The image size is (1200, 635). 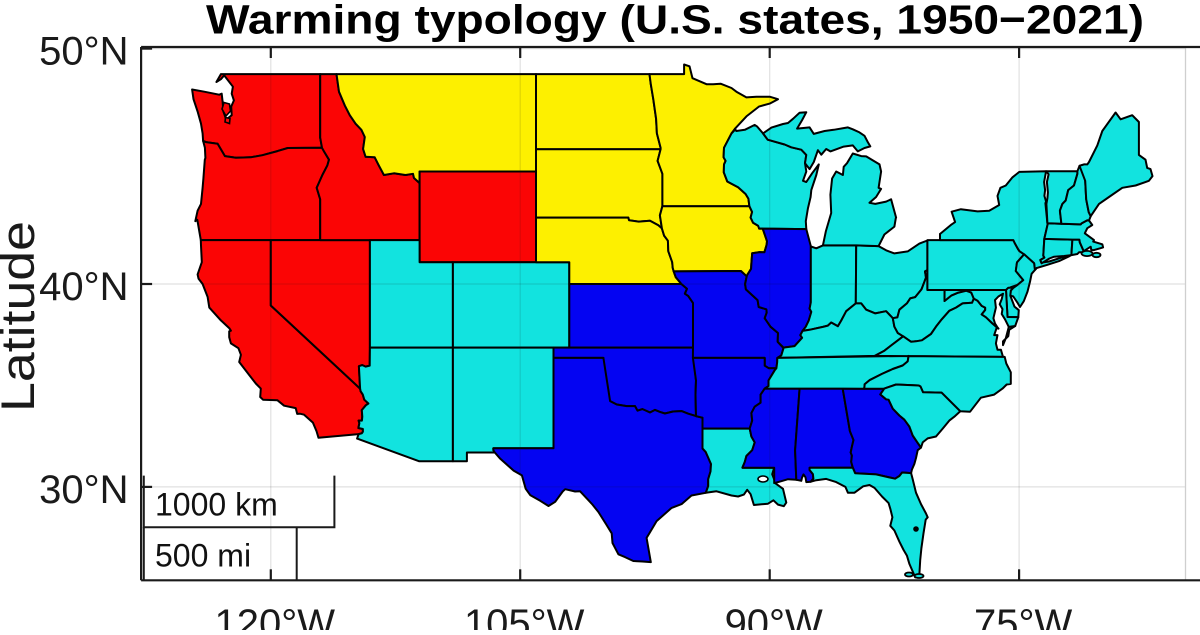 What do you see at coordinates (83, 490) in the screenshot?
I see `svg-text: 30°N` at bounding box center [83, 490].